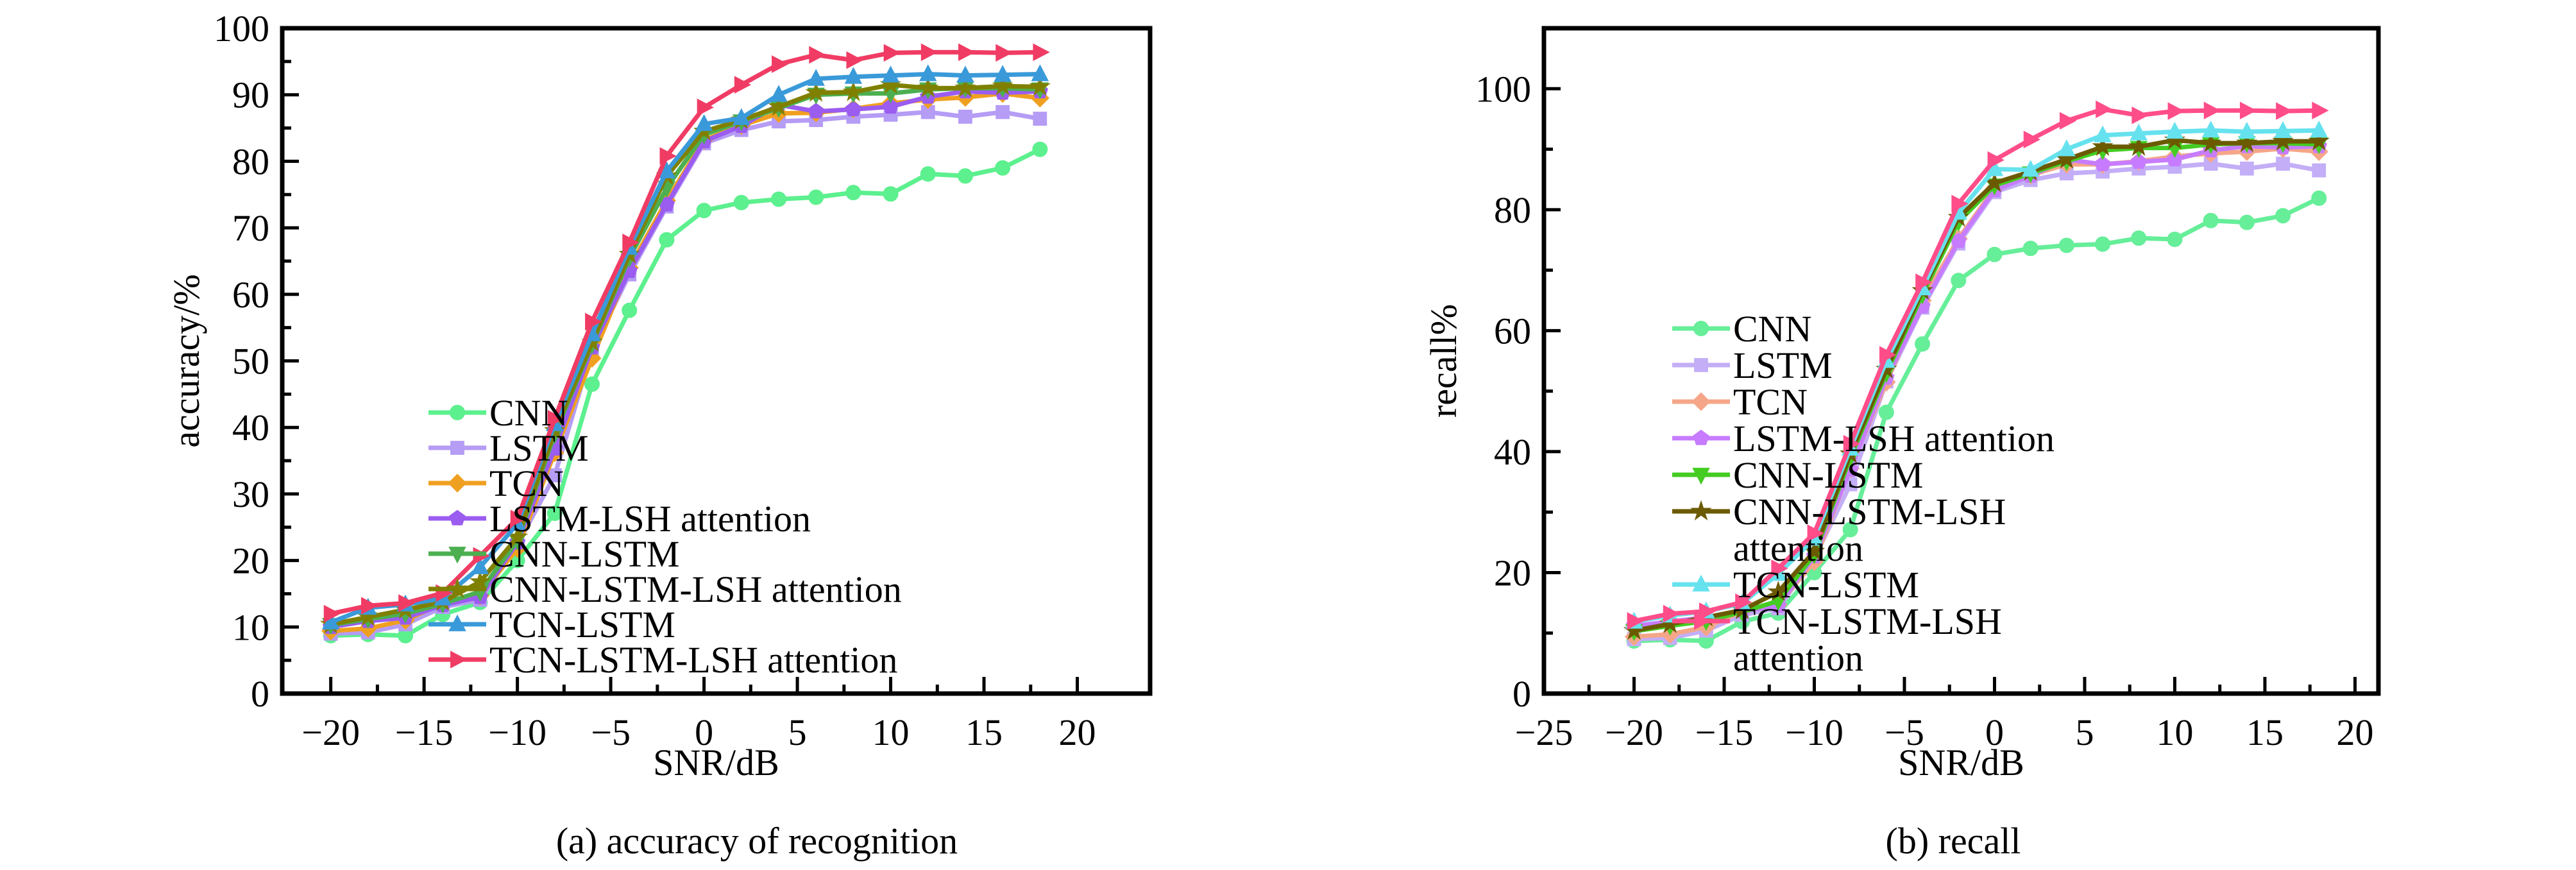 Image resolution: width=2576 pixels, height=870 pixels. I want to click on marker-triangle-down, so click(457, 555).